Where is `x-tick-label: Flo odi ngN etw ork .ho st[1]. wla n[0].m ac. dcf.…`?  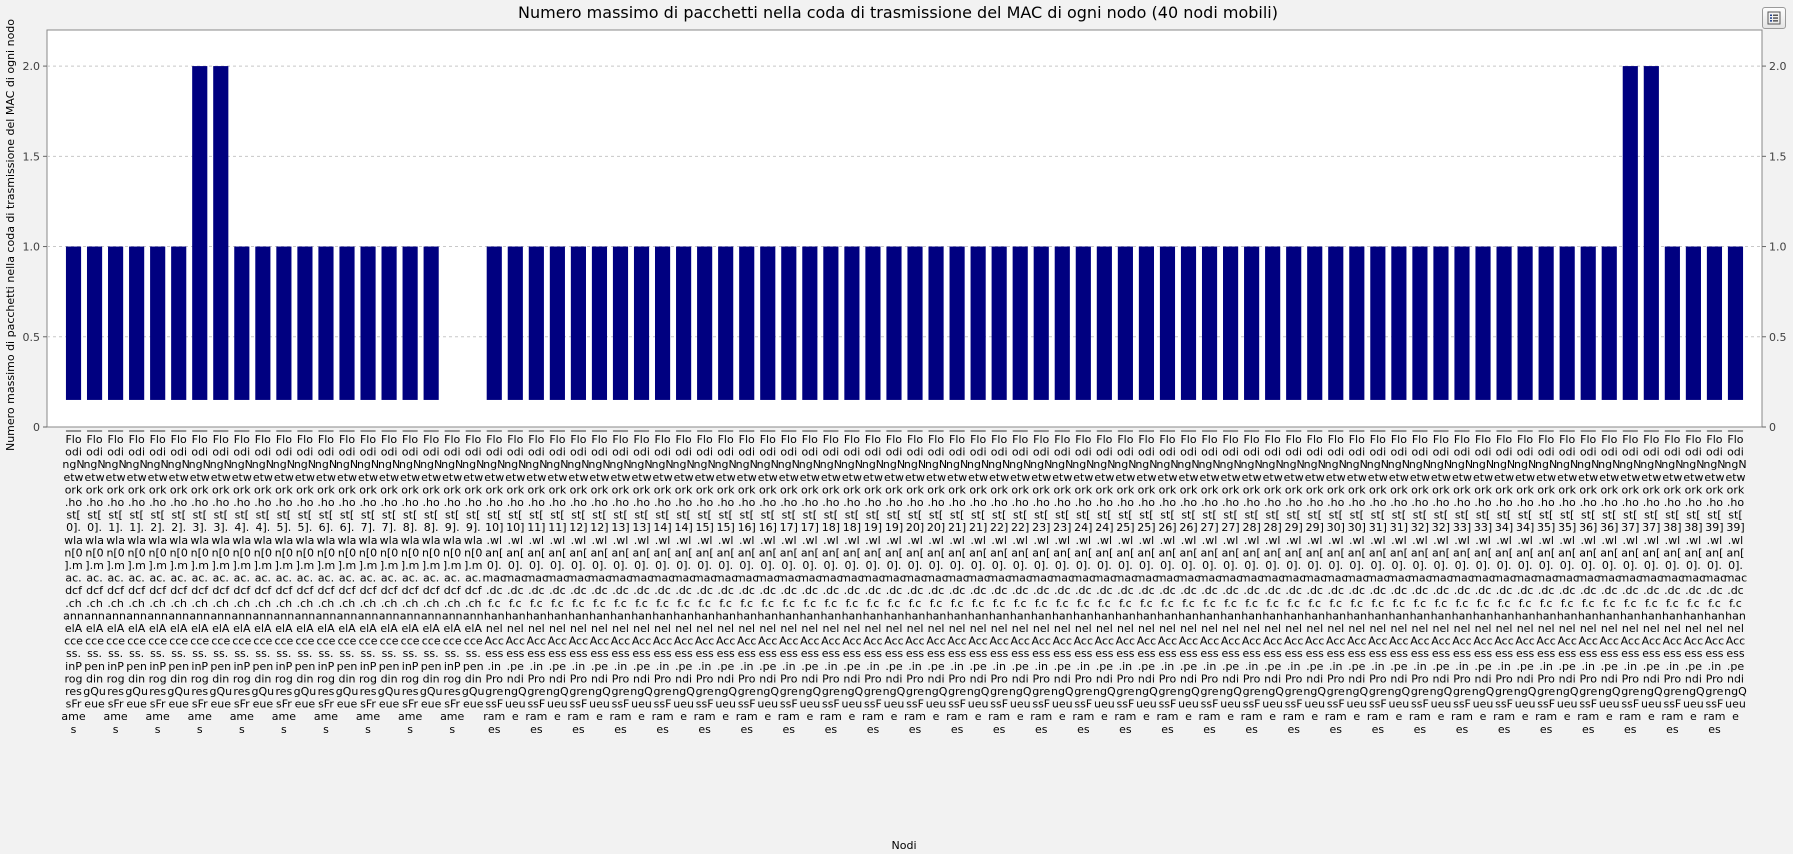
x-tick-label: Flo odi ngN etw ork .ho st[1]. wla n[0].m ac. dcf.… is located at coordinates (115, 584).